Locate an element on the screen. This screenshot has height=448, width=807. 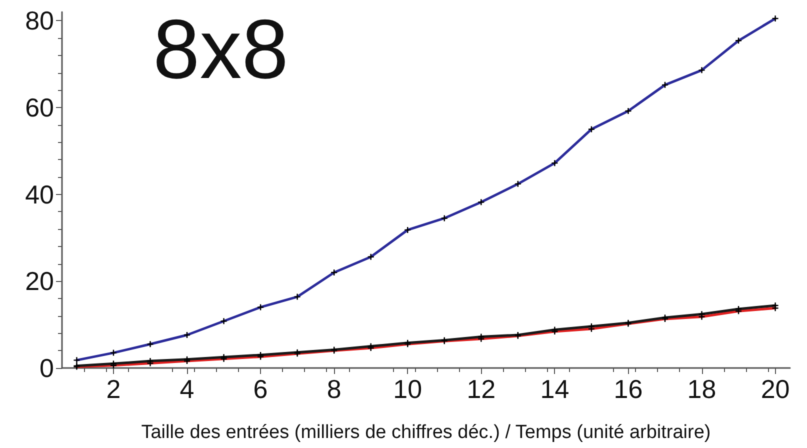
x-tick-label: 2 is located at coordinates (113, 389).